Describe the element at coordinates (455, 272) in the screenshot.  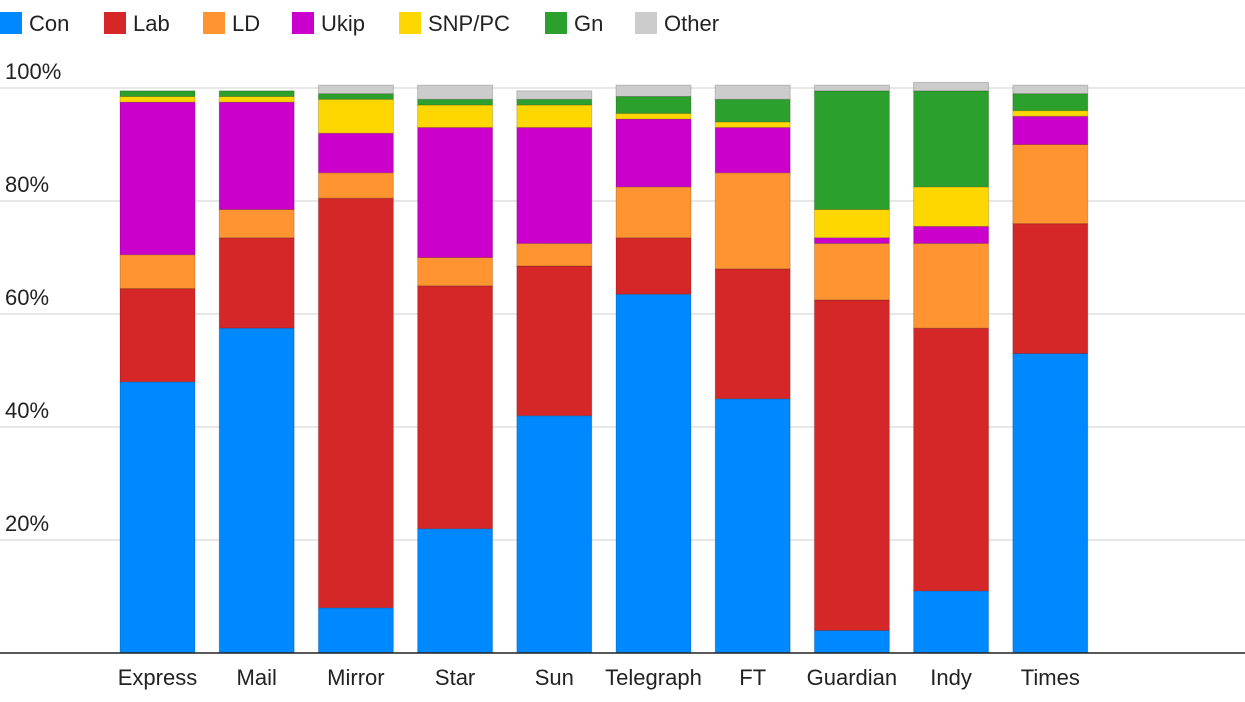
I see `bar-star-ld` at that location.